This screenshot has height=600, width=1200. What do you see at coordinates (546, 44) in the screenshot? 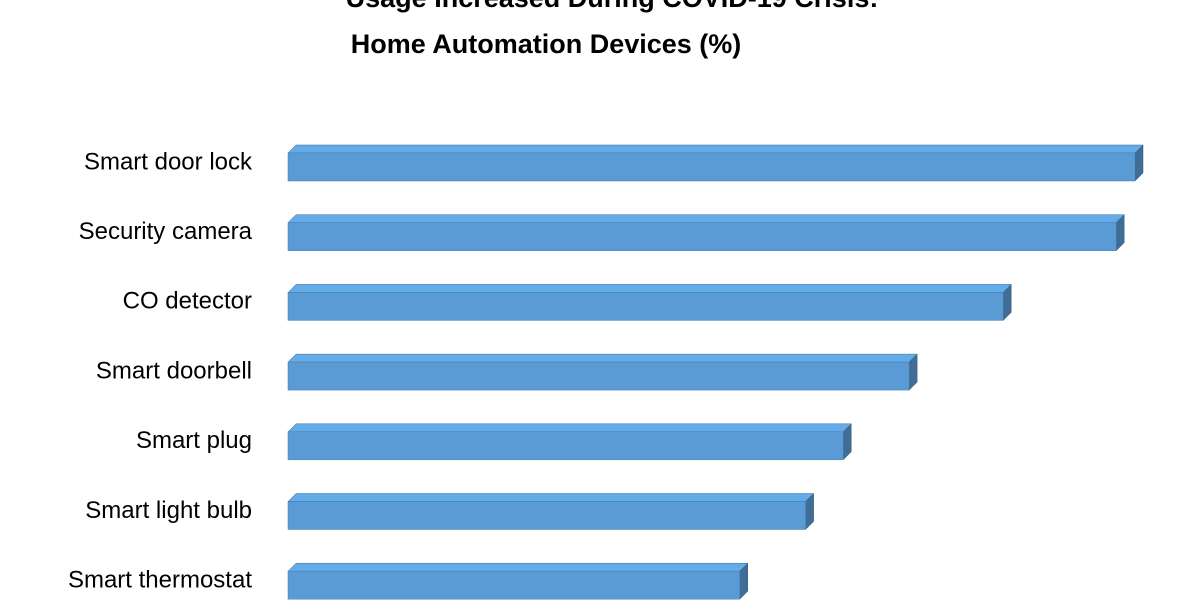
I see `chart-subtitle: Home Automation Devices (%)` at bounding box center [546, 44].